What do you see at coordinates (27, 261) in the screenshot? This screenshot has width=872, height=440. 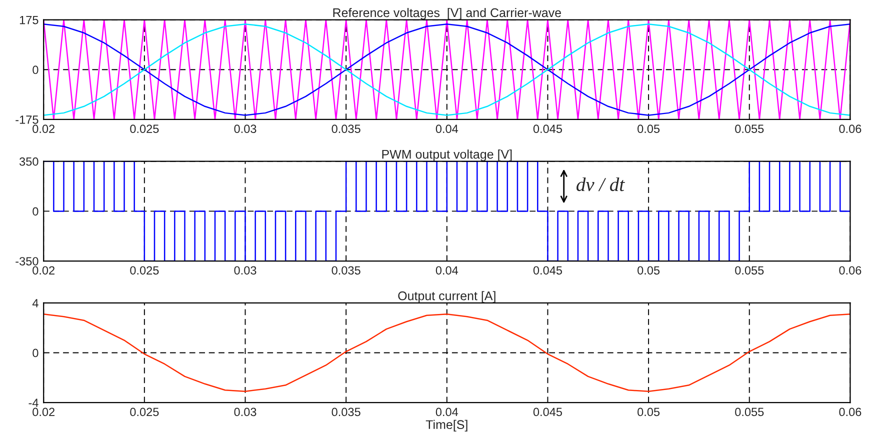 I see `y-tick-label: -350` at bounding box center [27, 261].